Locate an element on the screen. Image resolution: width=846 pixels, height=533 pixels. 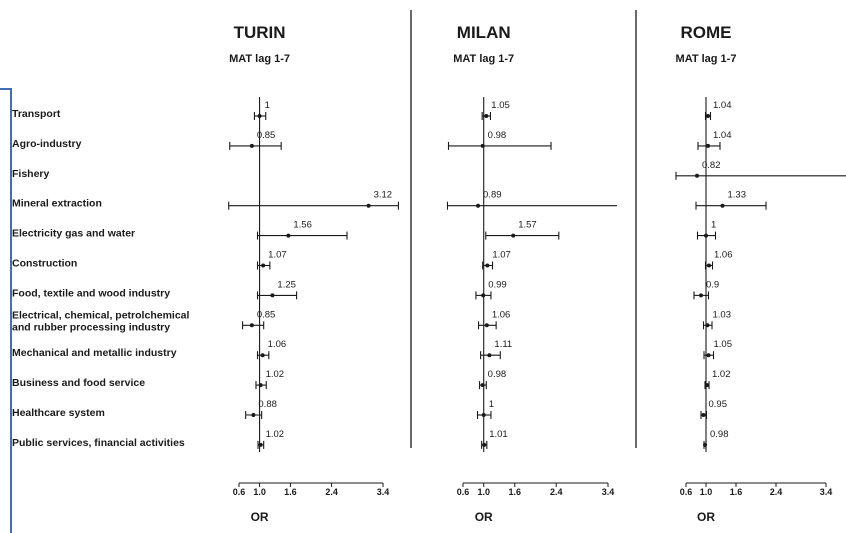
panel-title: TURIN is located at coordinates (260, 32).